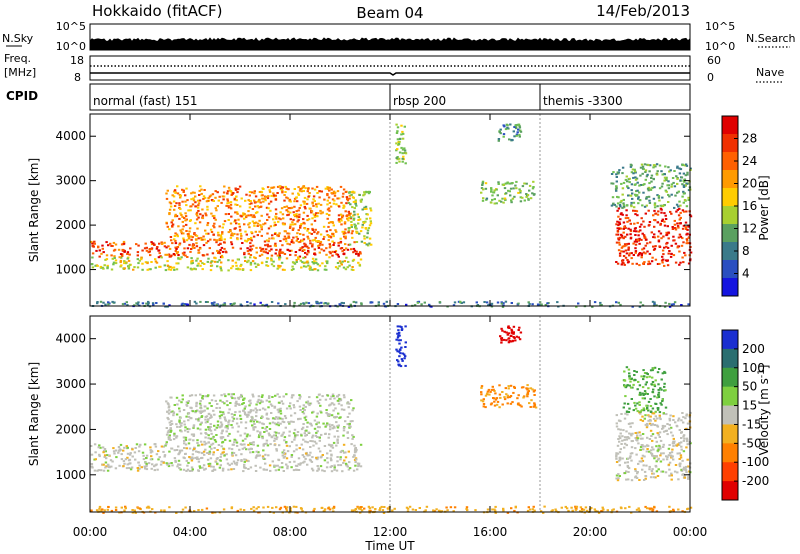 This screenshot has height=554, width=800. Describe the element at coordinates (749, 406) in the screenshot. I see `colorbar-tick-label: 15` at that location.